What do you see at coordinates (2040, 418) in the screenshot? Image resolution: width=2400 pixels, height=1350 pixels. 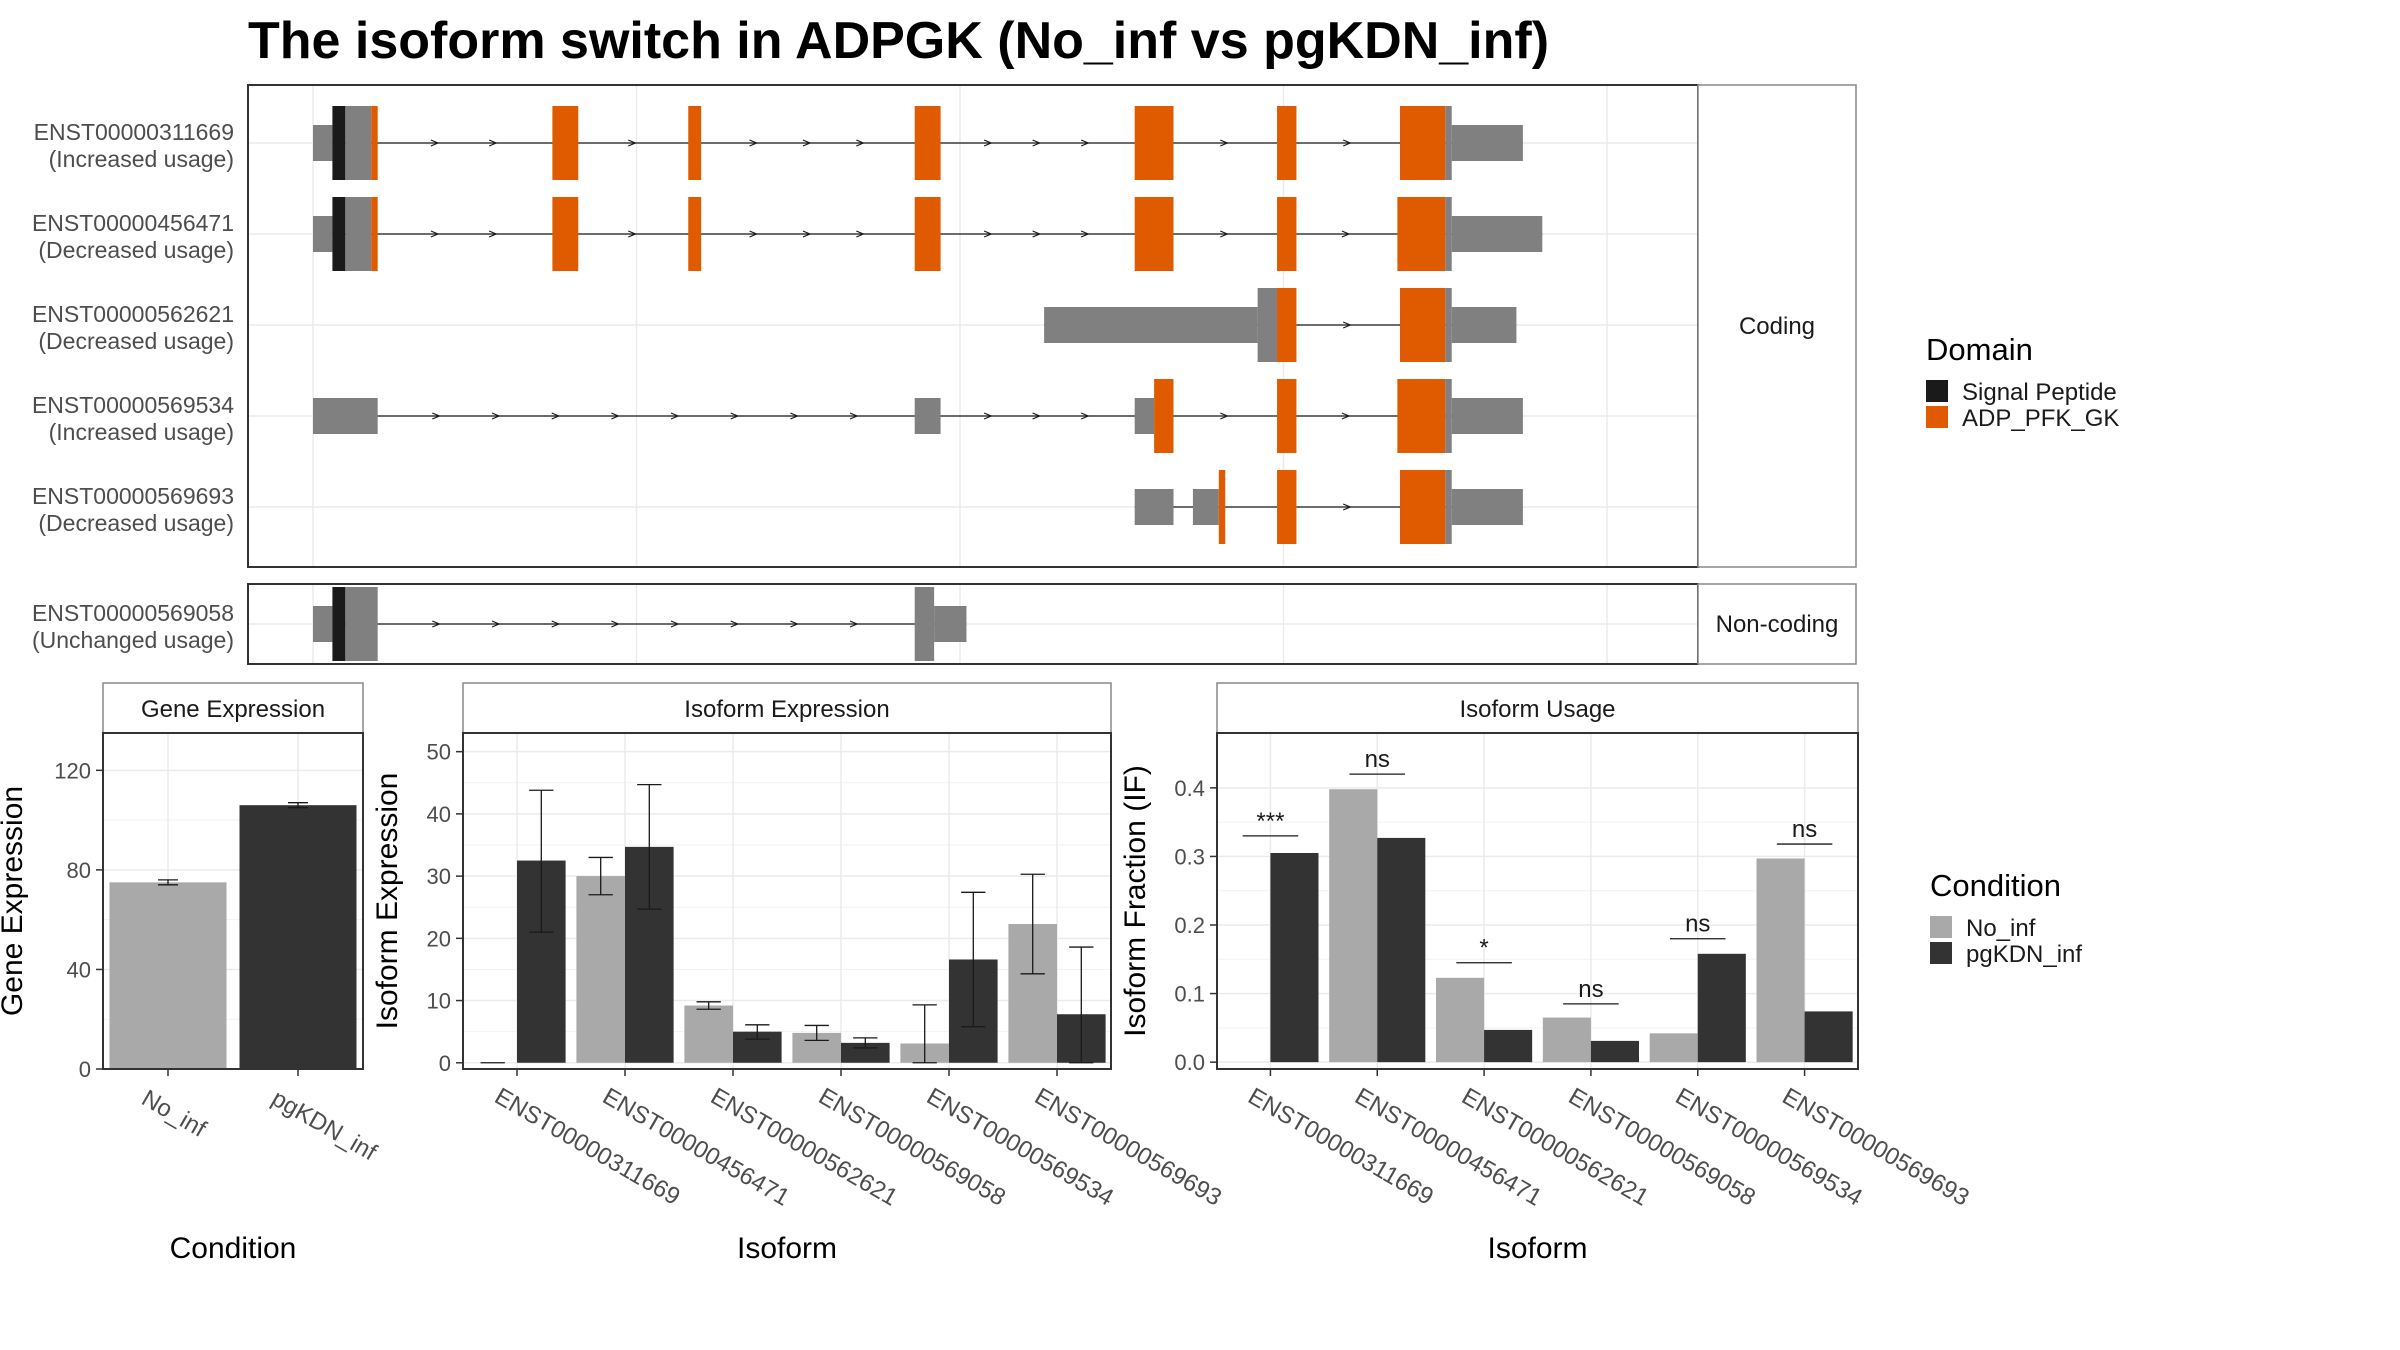 I see `legend-label-adp-pfk-gk: ADP_PFK_GK` at bounding box center [2040, 418].